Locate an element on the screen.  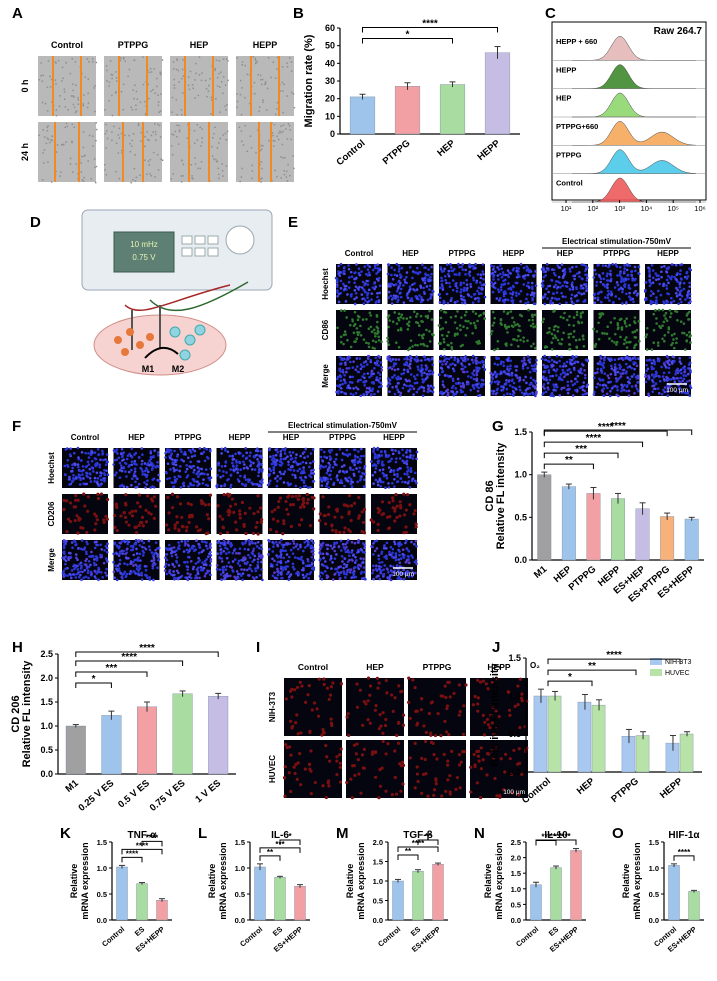
panelF-tile is located at coordinates (239, 560).